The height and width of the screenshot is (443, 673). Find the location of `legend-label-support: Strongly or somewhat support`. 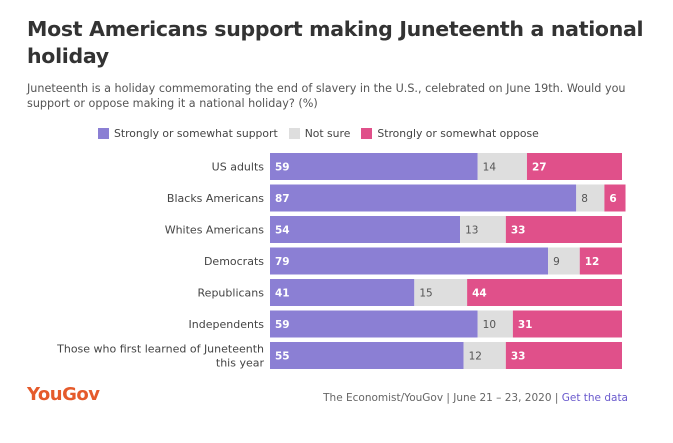

legend-label-support: Strongly or somewhat support is located at coordinates (196, 133).